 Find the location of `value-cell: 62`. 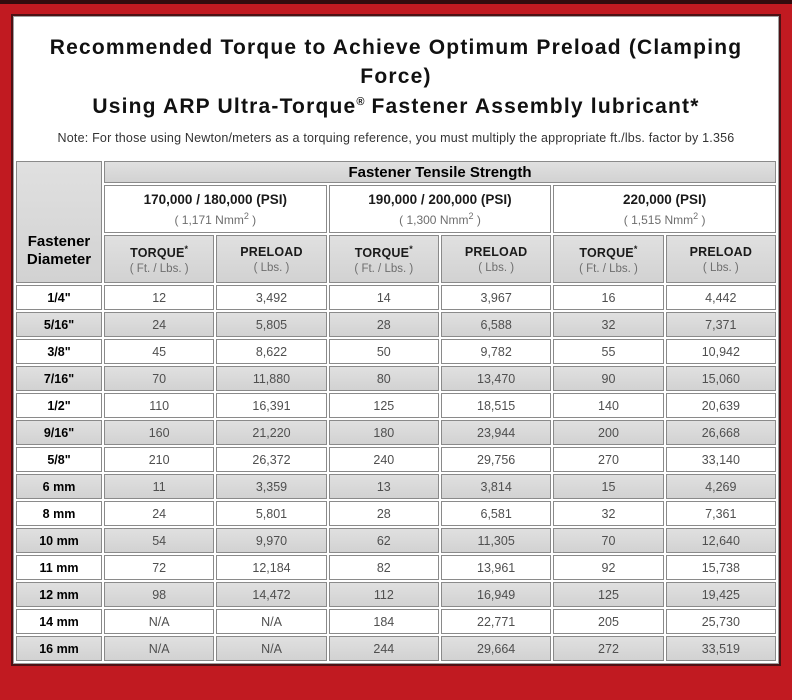

value-cell: 62 is located at coordinates (383, 541).